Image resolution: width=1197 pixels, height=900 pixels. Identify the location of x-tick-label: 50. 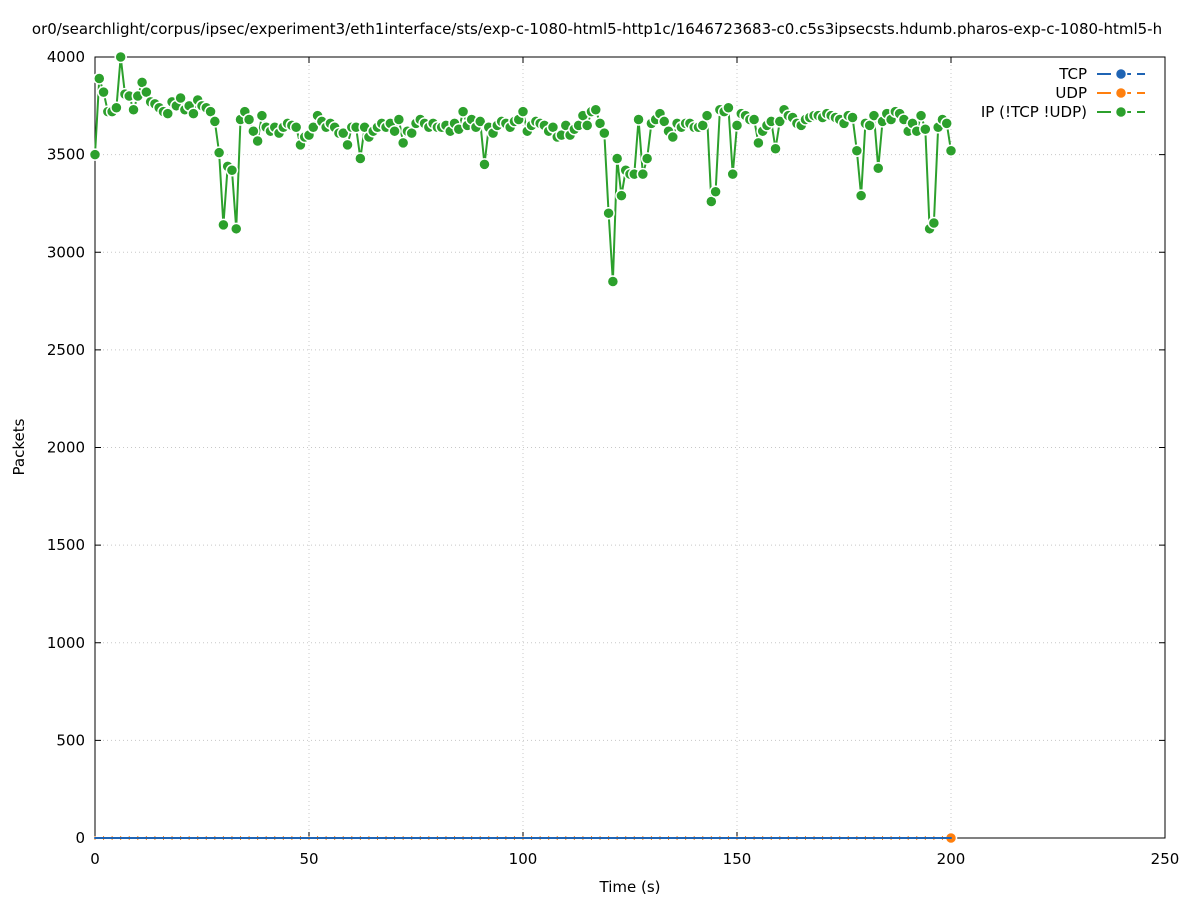
(308, 859).